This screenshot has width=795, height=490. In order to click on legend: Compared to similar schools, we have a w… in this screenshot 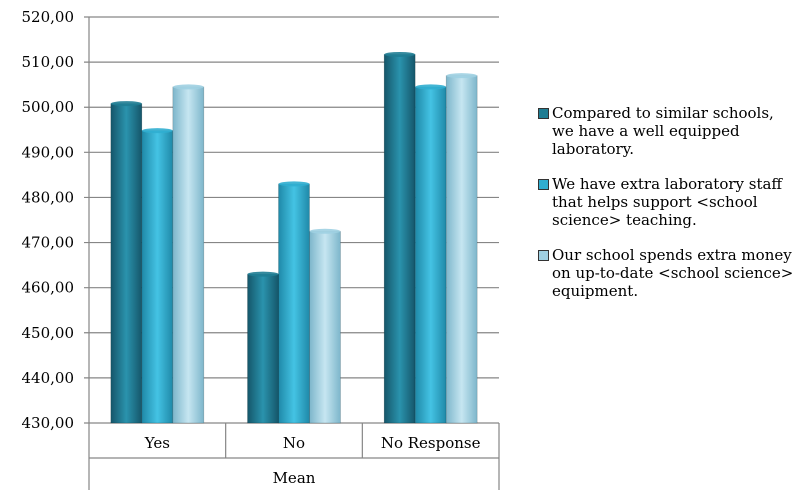, I will do `click(666, 210)`.